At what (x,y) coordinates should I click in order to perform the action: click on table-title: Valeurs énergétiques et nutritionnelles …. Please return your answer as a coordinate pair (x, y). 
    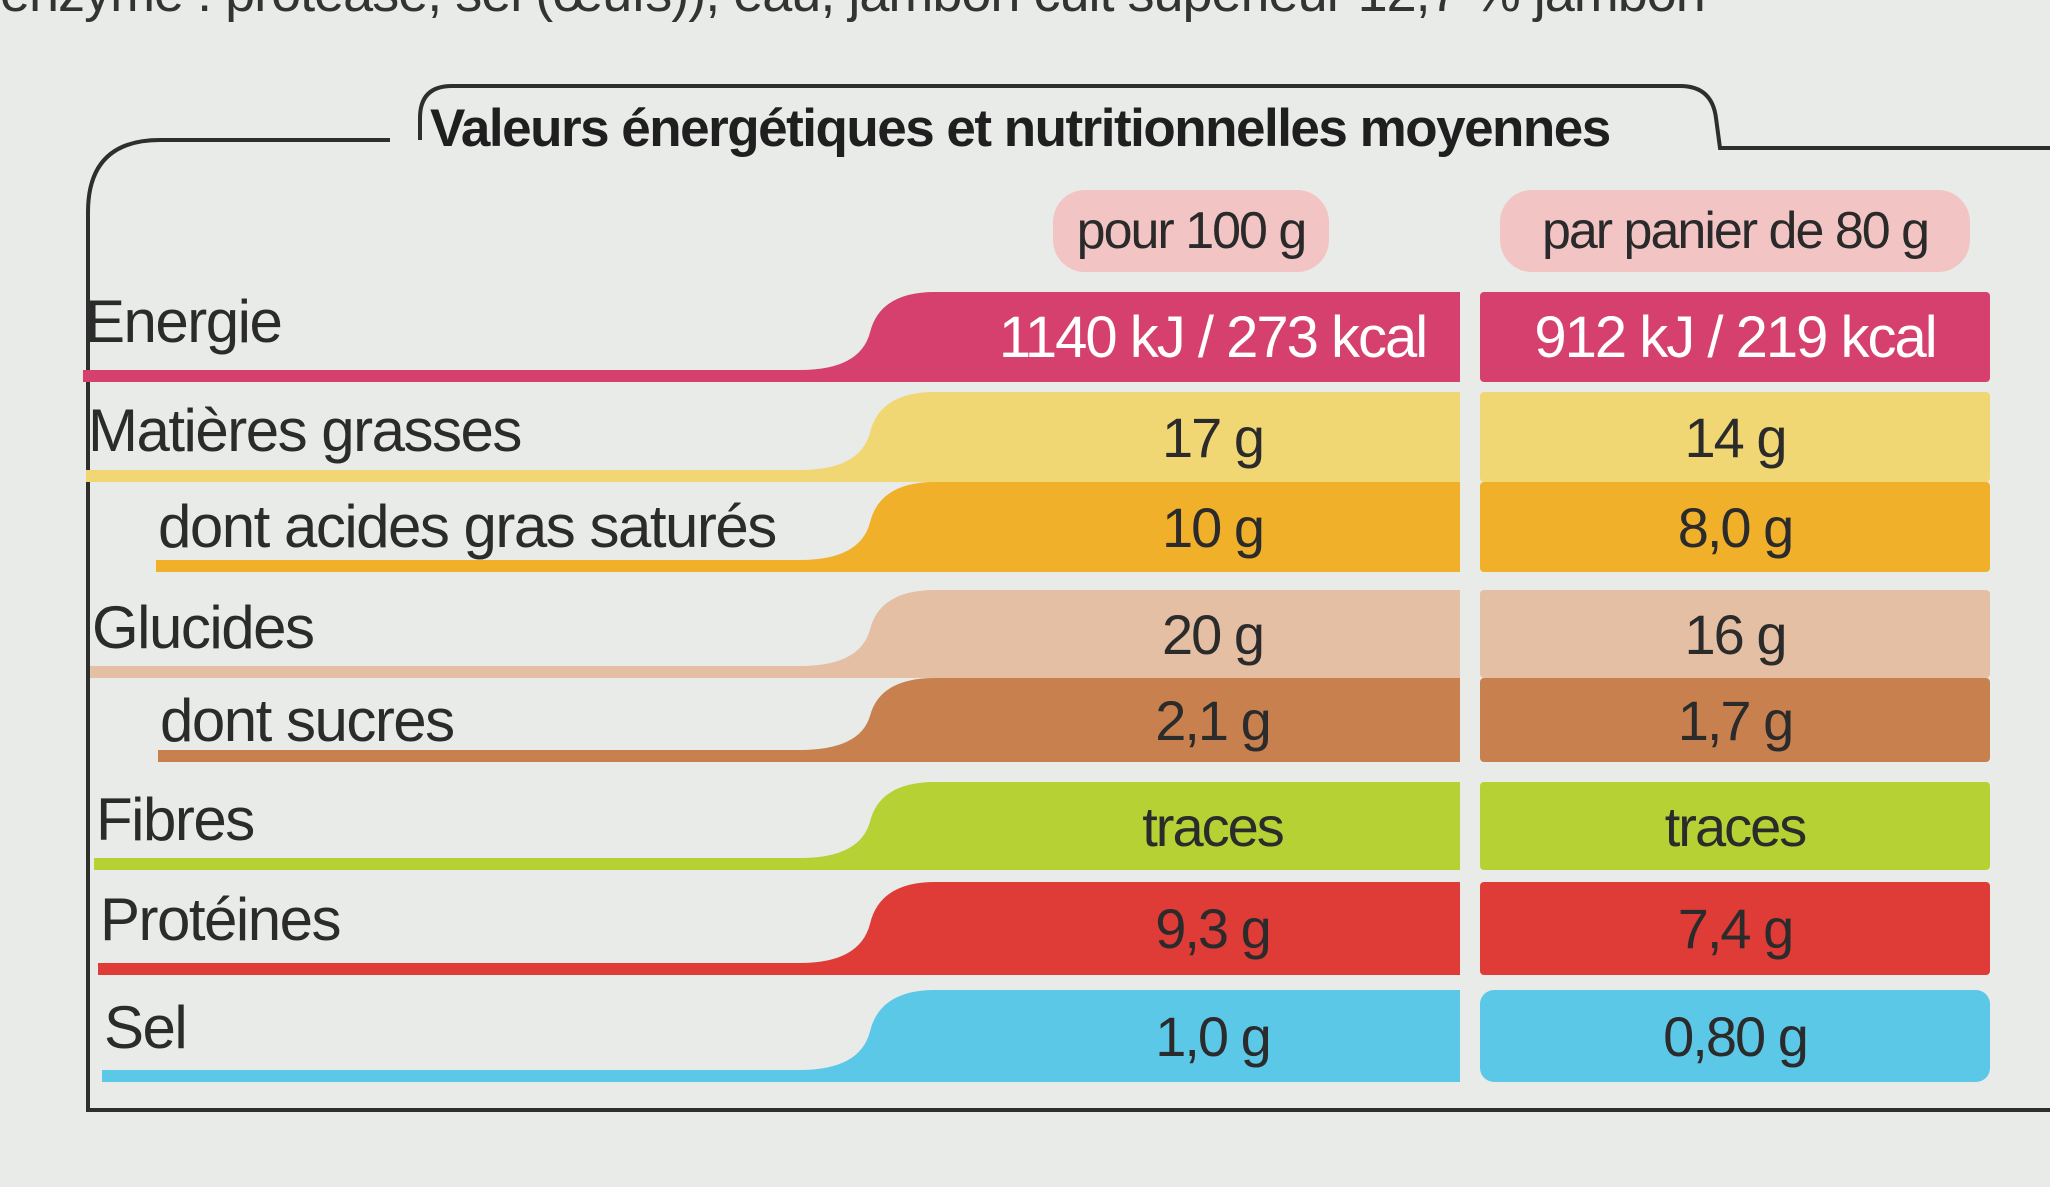
    Looking at the image, I should click on (1020, 128).